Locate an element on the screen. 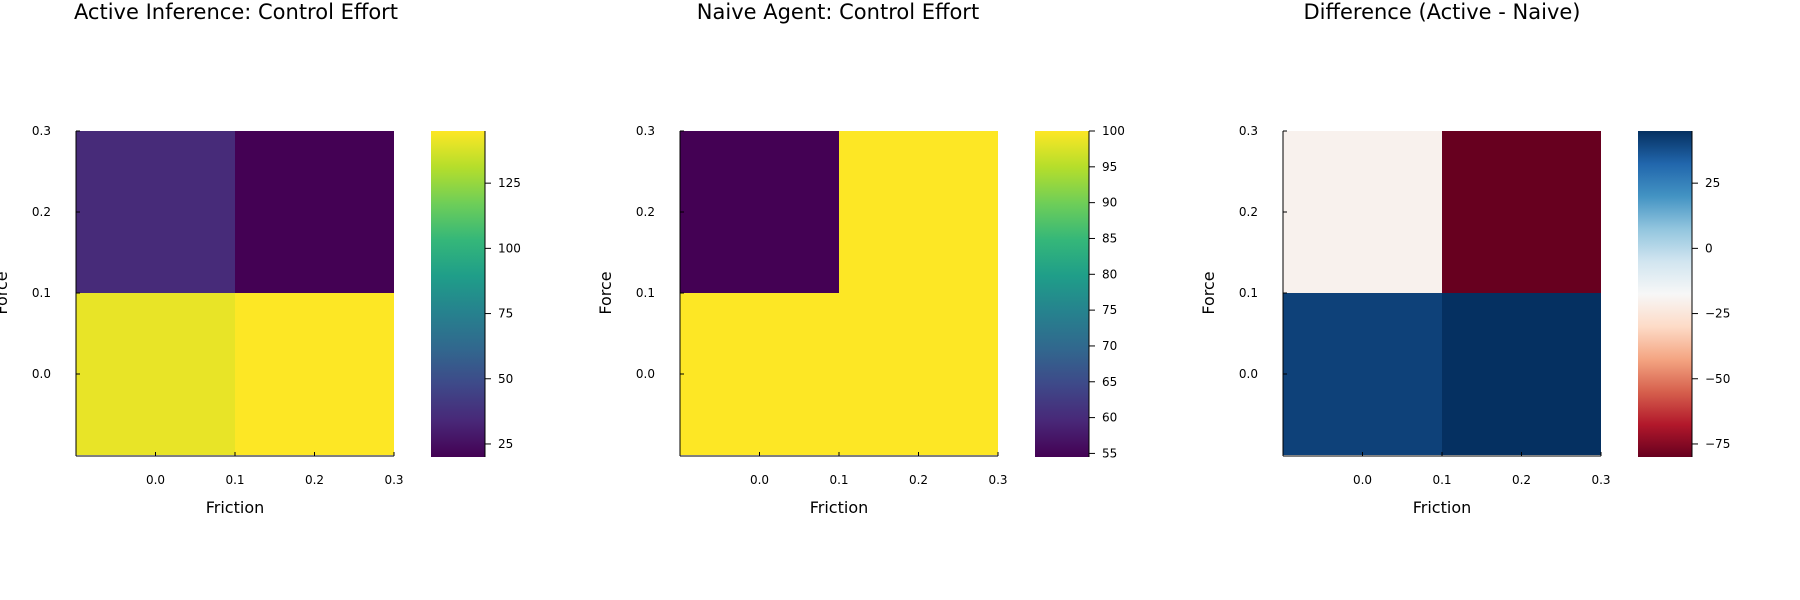 Image resolution: width=1800 pixels, height=600 pixels. colorbar-tick-label: 90 is located at coordinates (1109, 203).